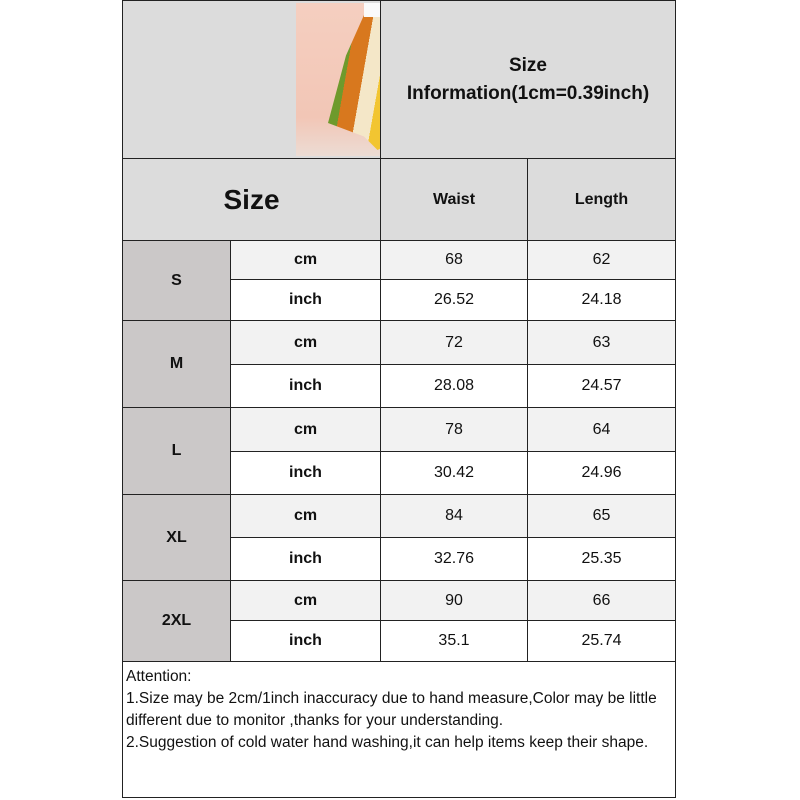 This screenshot has height=800, width=800. Describe the element at coordinates (601, 386) in the screenshot. I see `length-value: 24.57` at that location.